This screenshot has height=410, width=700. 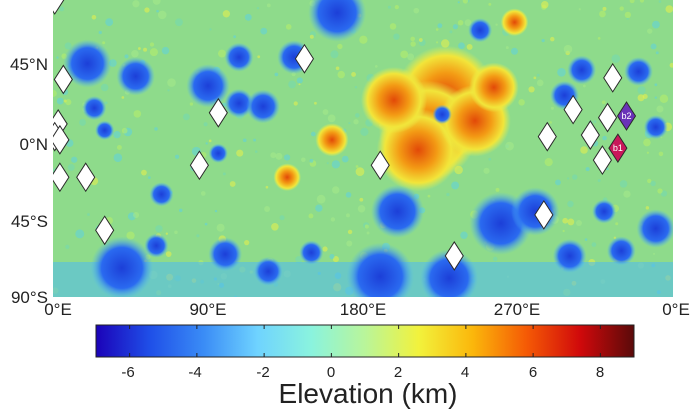 What do you see at coordinates (368, 393) in the screenshot?
I see `colorbar-title: Elevation (km)` at bounding box center [368, 393].